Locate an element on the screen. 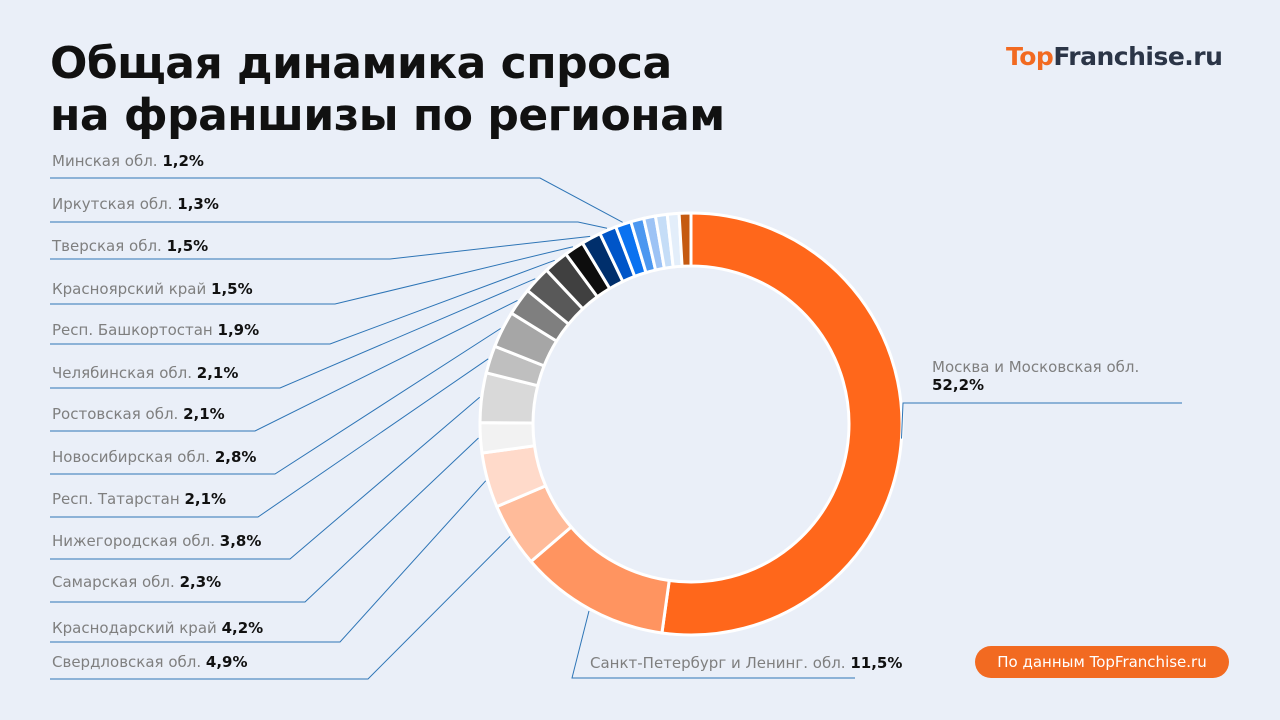 The image size is (1280, 720). slice-label: Москва и Московская обл. 52,2% is located at coordinates (1035, 376).